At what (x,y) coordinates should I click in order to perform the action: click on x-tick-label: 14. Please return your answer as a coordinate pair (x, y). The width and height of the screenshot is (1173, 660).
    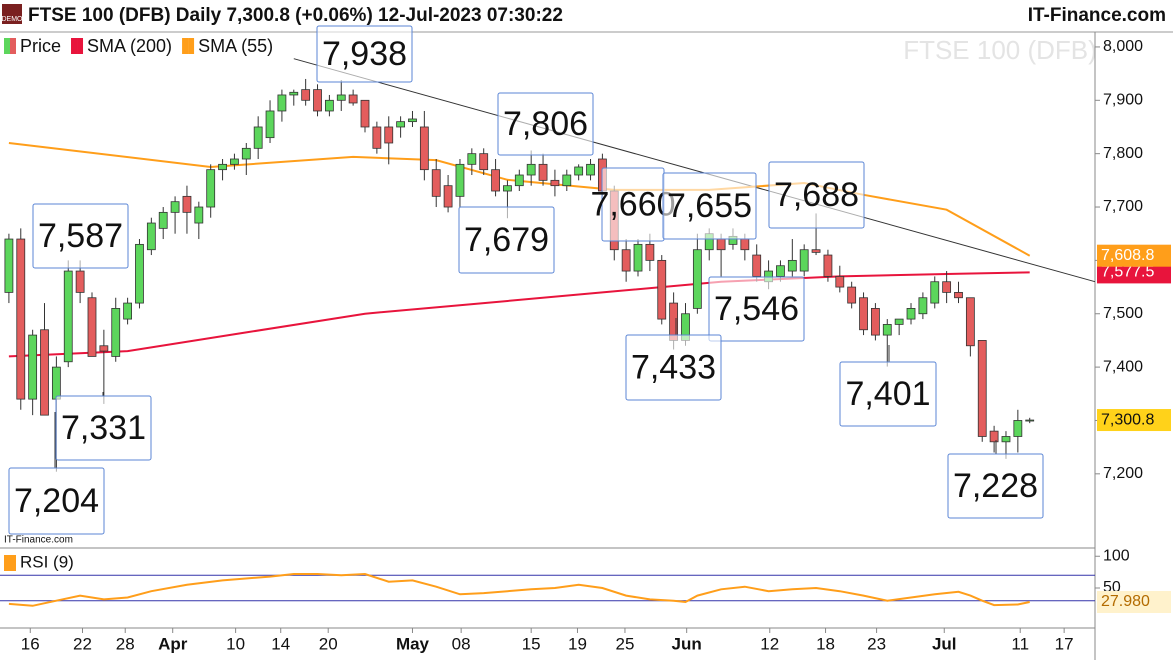
    Looking at the image, I should click on (280, 643).